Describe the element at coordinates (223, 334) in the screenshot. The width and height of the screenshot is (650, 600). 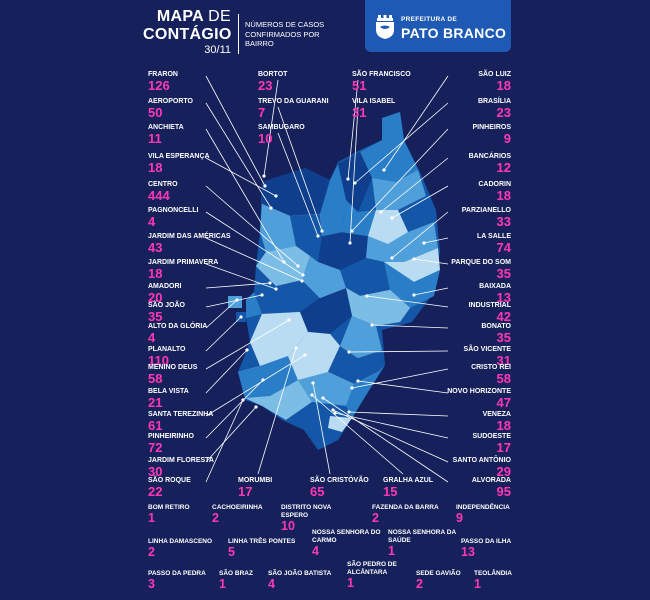
I see `planalto-leader` at that location.